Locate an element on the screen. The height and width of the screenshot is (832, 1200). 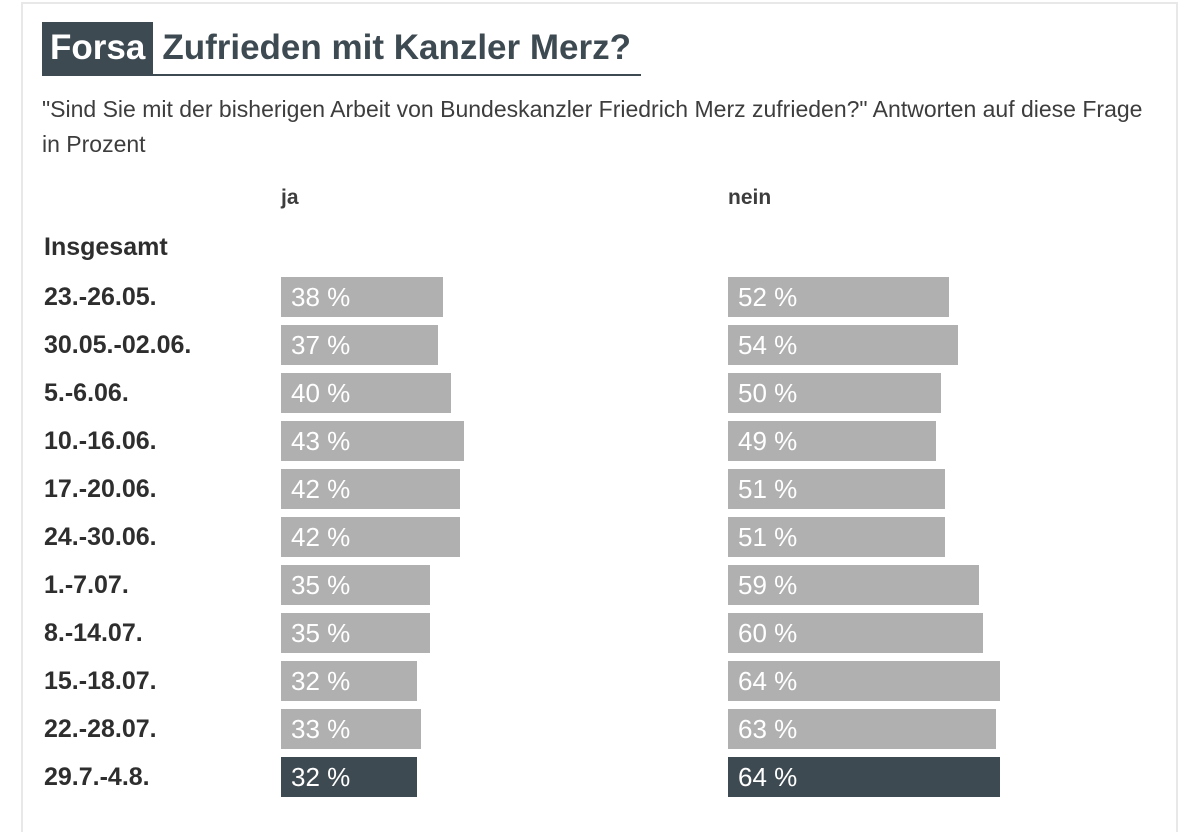
bar-value-label: 52 % is located at coordinates (768, 297).